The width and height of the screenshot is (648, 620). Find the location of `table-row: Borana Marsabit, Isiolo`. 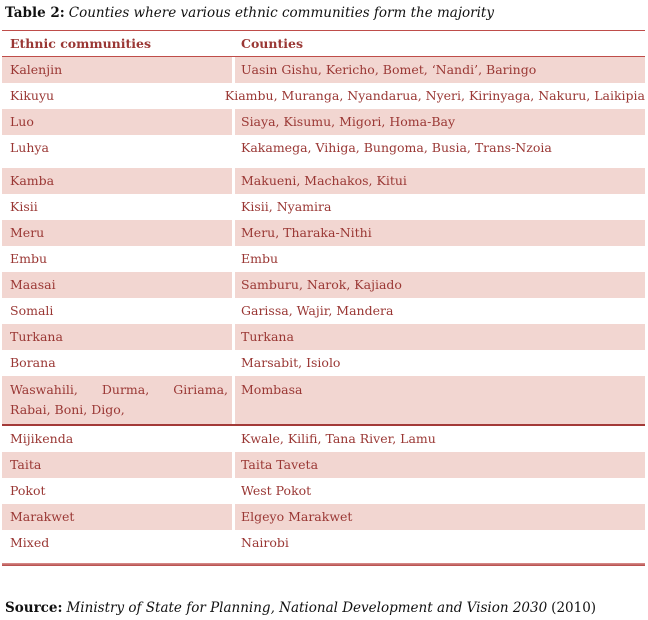

table-row: Borana Marsabit, Isiolo is located at coordinates (323, 363).